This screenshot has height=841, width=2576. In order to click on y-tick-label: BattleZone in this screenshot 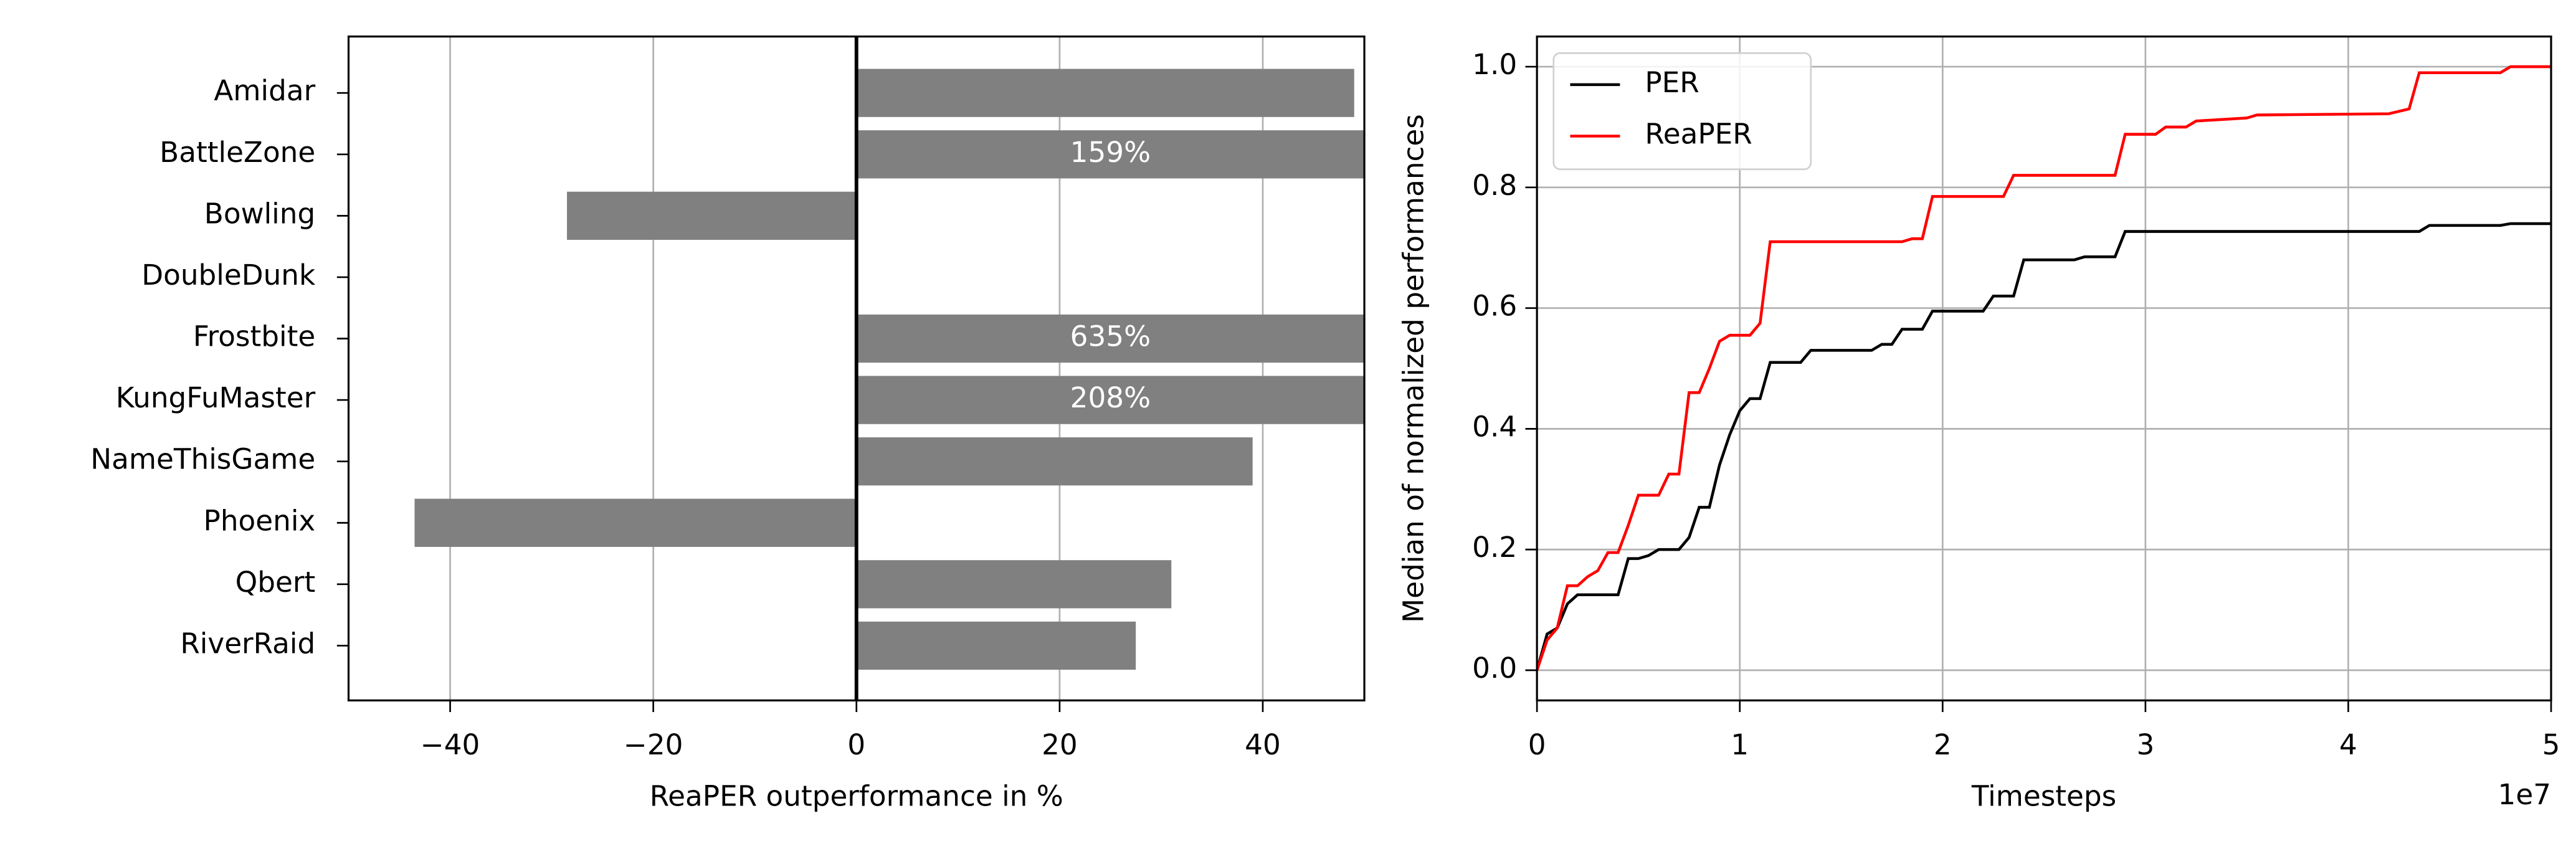, I will do `click(237, 152)`.